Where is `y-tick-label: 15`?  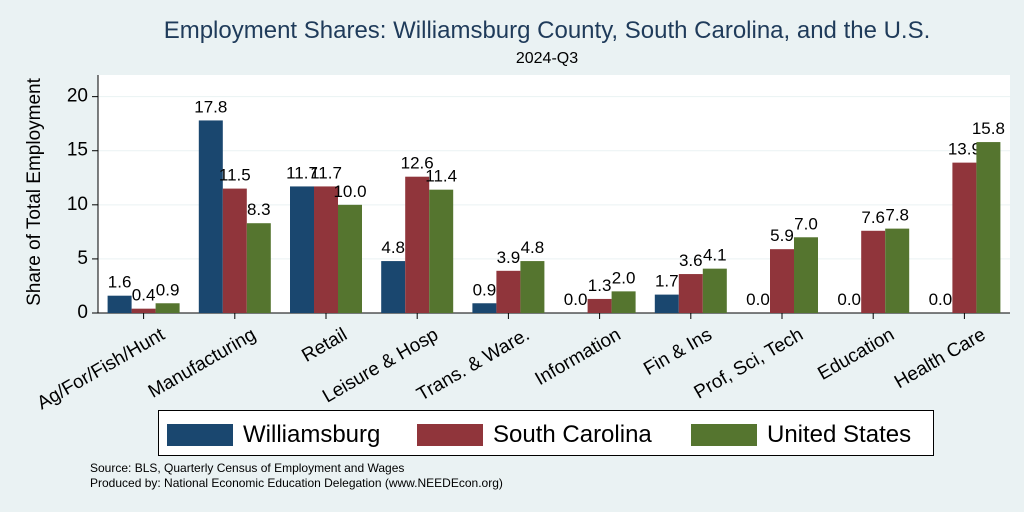 y-tick-label: 15 is located at coordinates (77, 150).